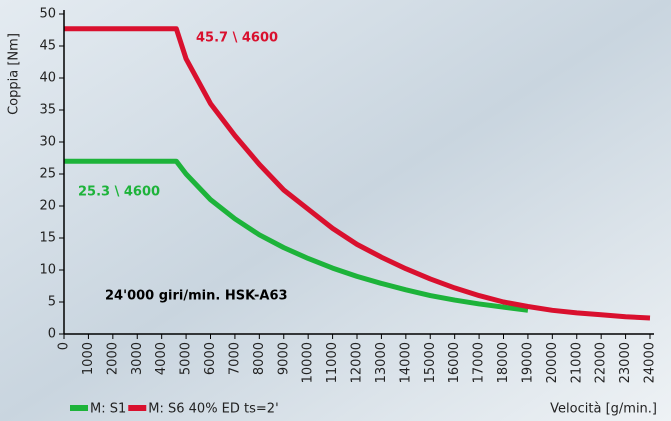  Describe the element at coordinates (47, 78) in the screenshot. I see `y-tick-label: 40` at that location.